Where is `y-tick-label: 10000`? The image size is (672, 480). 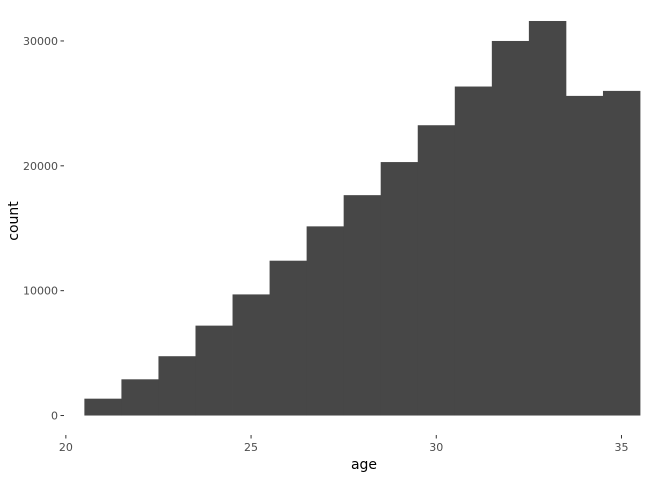
y-tick-label: 10000 is located at coordinates (40, 291).